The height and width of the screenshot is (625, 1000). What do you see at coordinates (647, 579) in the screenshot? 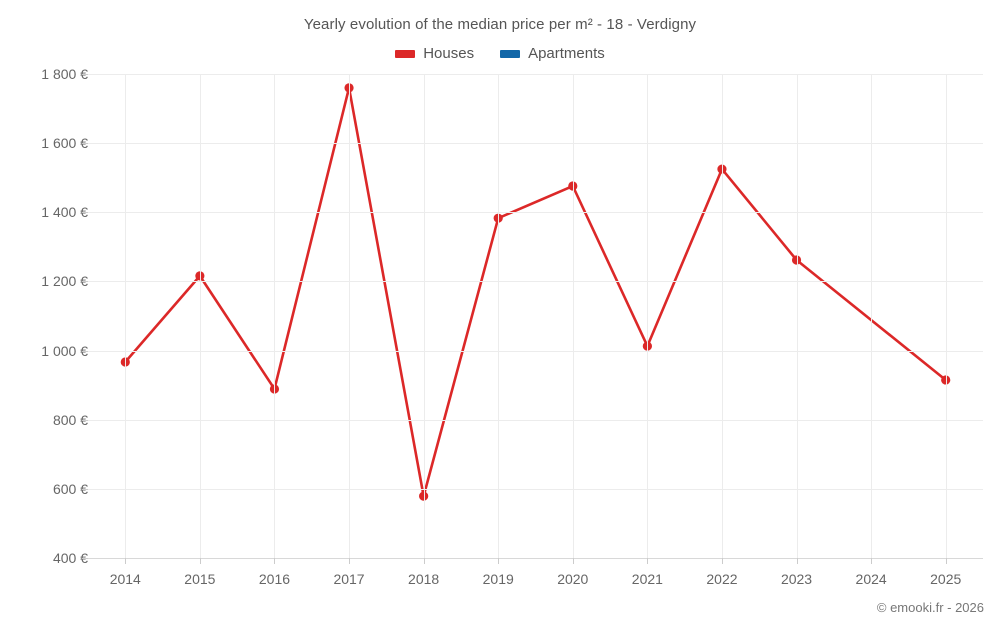
I see `x-axis-tick-label: 2021` at bounding box center [647, 579].